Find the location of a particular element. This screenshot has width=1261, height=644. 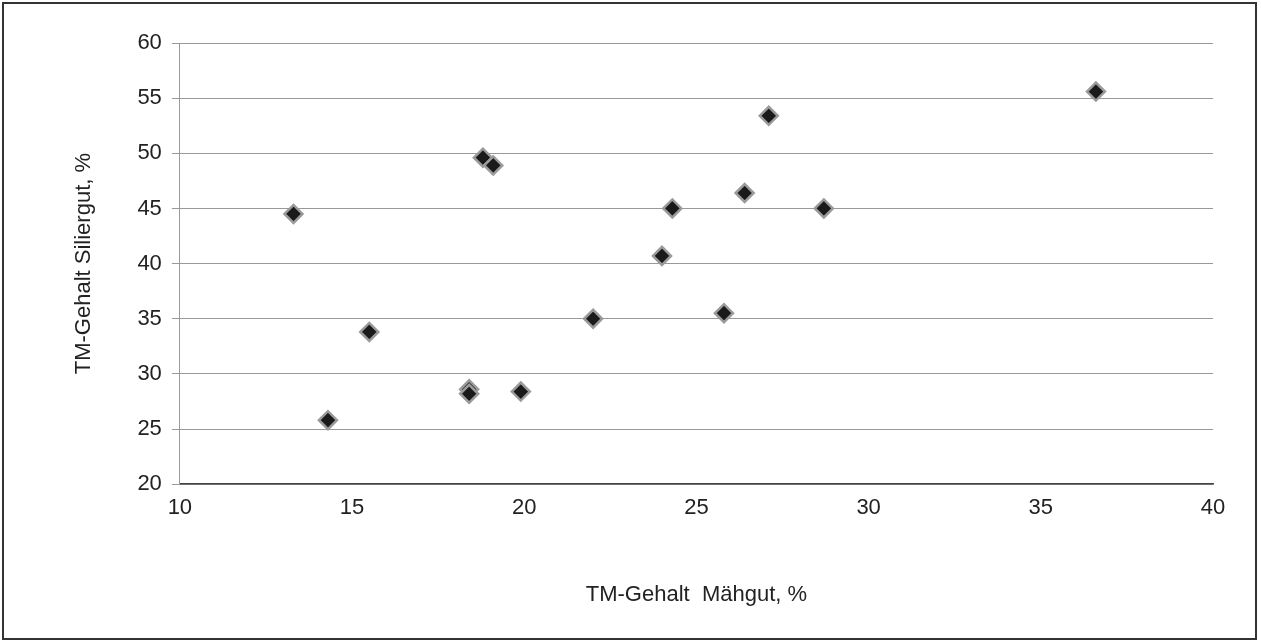

y-tick-label: 40 is located at coordinates (149, 262).